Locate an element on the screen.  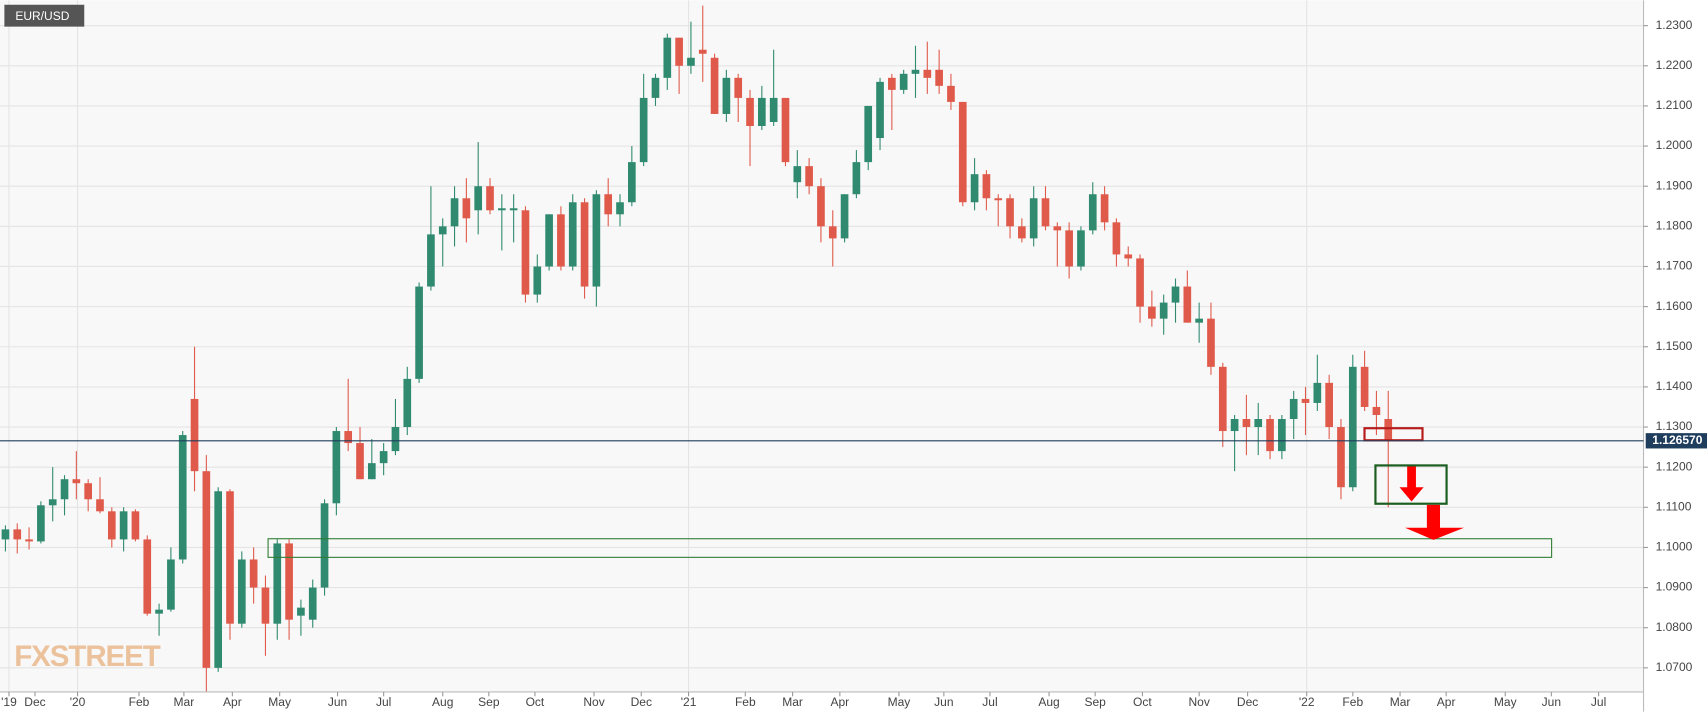
x-tick-label: Feb is located at coordinates (139, 702).